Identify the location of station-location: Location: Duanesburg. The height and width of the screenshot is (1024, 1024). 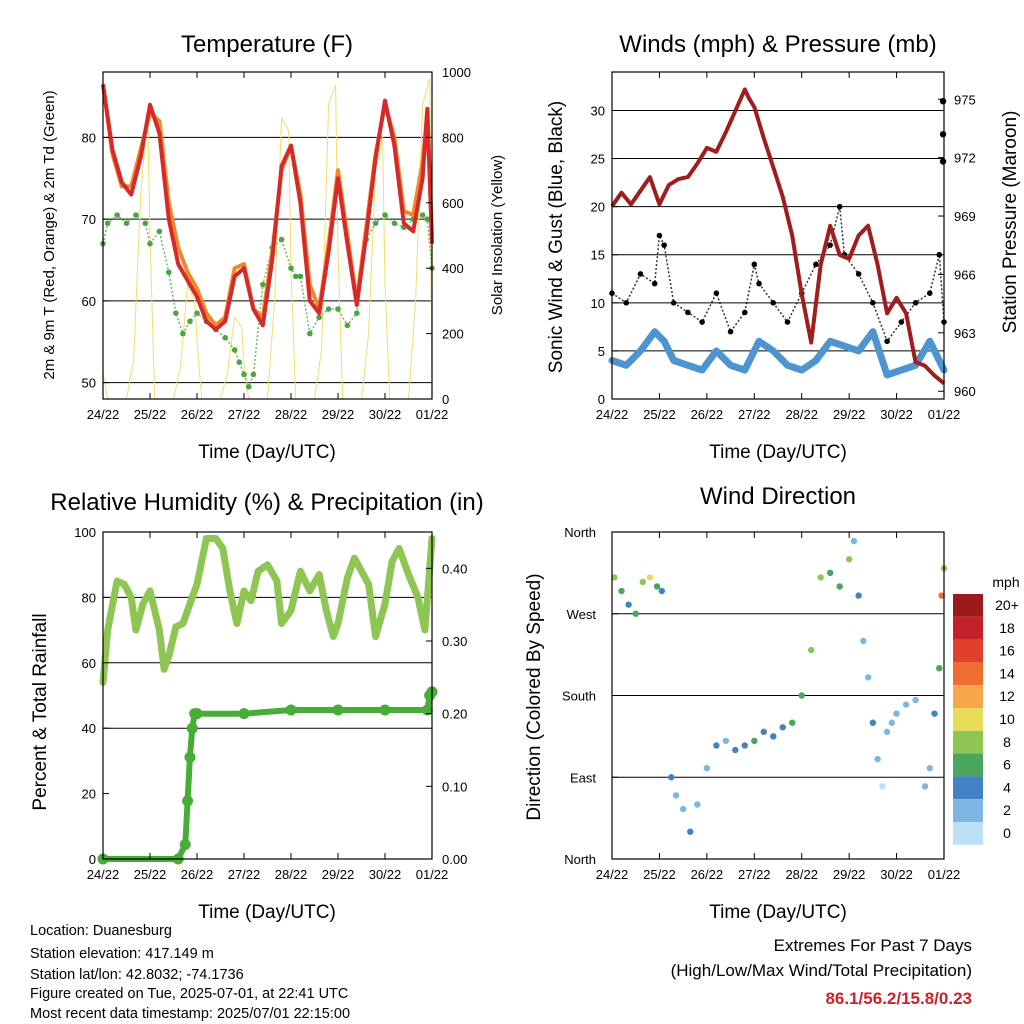
(101, 931).